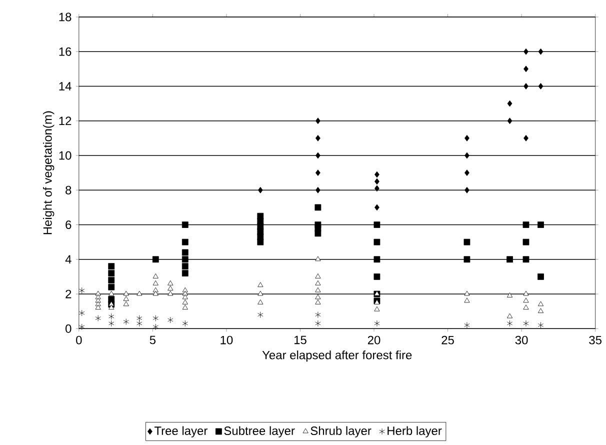 Image resolution: width=606 pixels, height=445 pixels. Describe the element at coordinates (65, 156) in the screenshot. I see `y-tick-label: 10` at that location.